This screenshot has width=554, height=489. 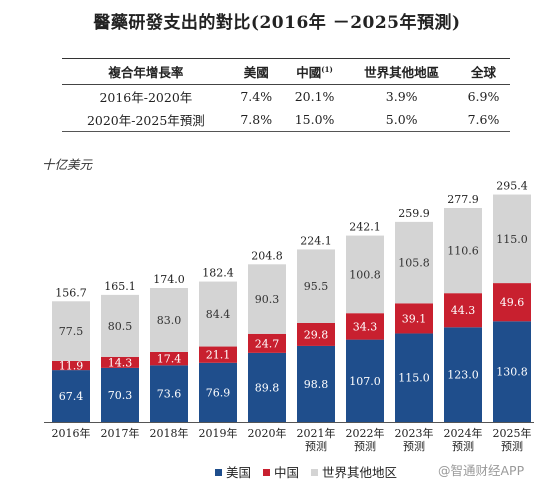 I want to click on total-label: 156.7, so click(x=71, y=292).